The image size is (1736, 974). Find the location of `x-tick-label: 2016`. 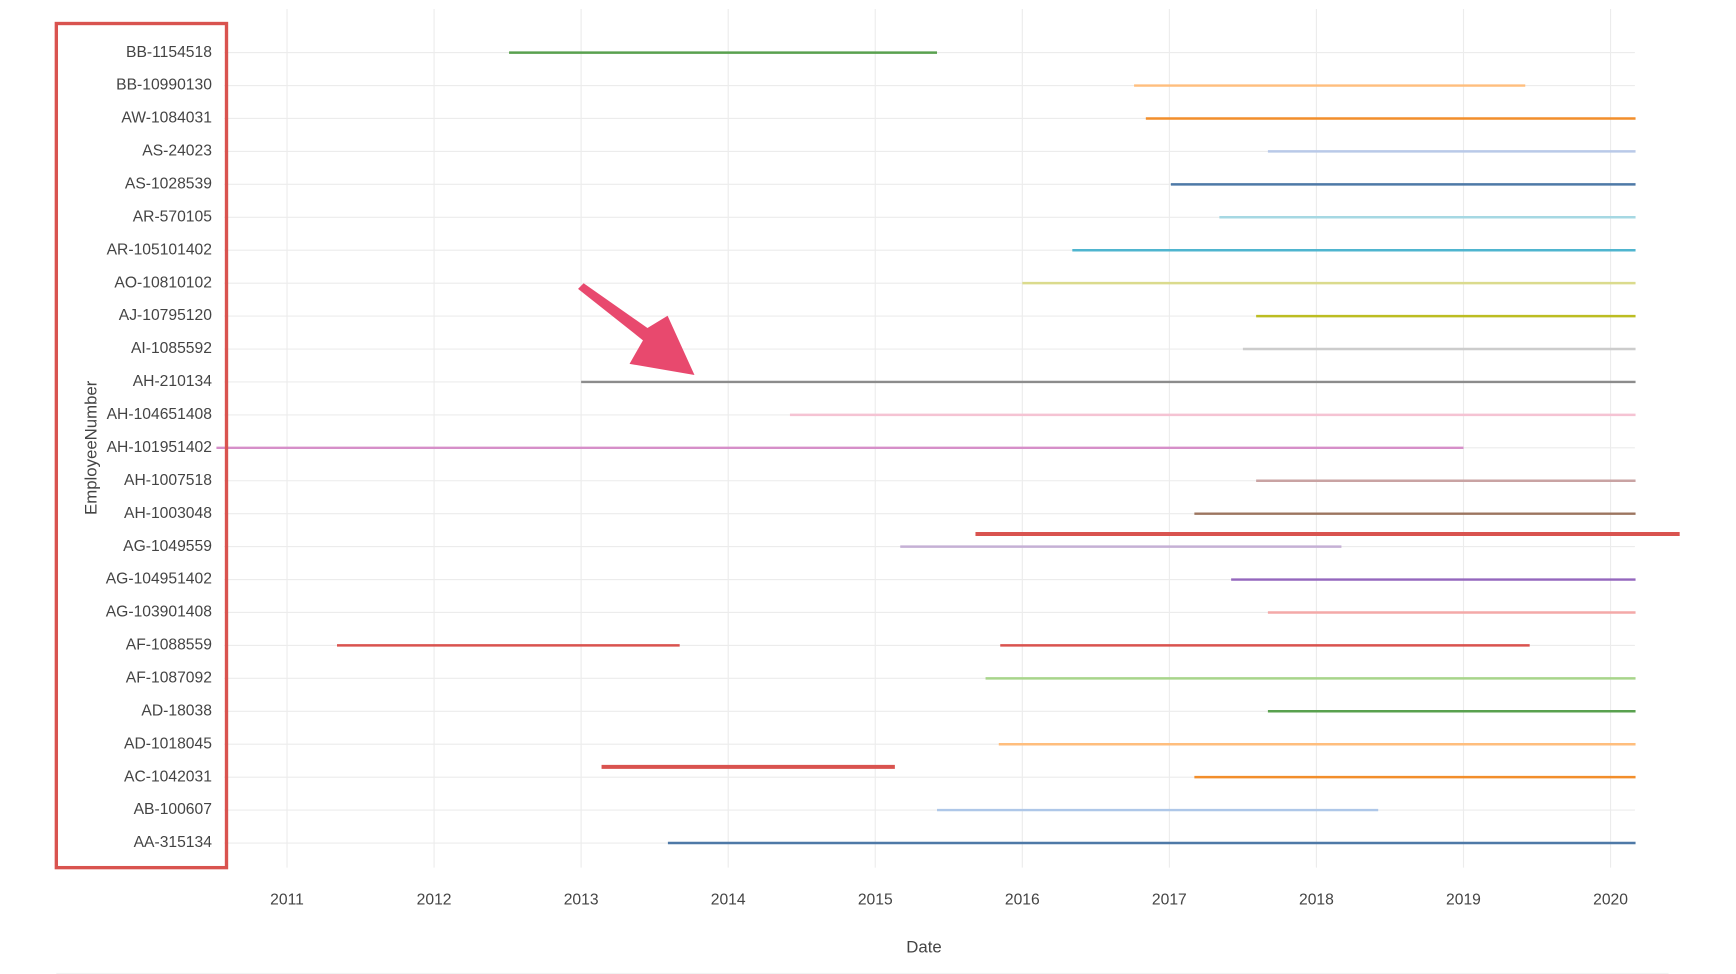

x-tick-label: 2016 is located at coordinates (1022, 899).